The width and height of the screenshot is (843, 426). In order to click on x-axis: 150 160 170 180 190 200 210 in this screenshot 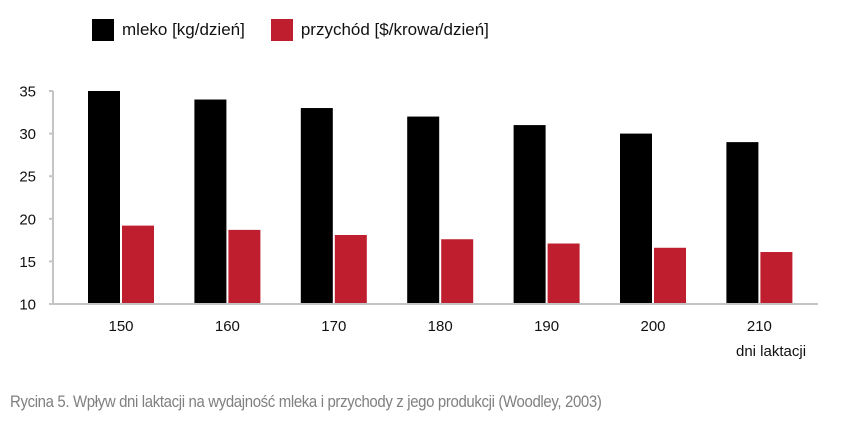, I will do `click(435, 319)`.